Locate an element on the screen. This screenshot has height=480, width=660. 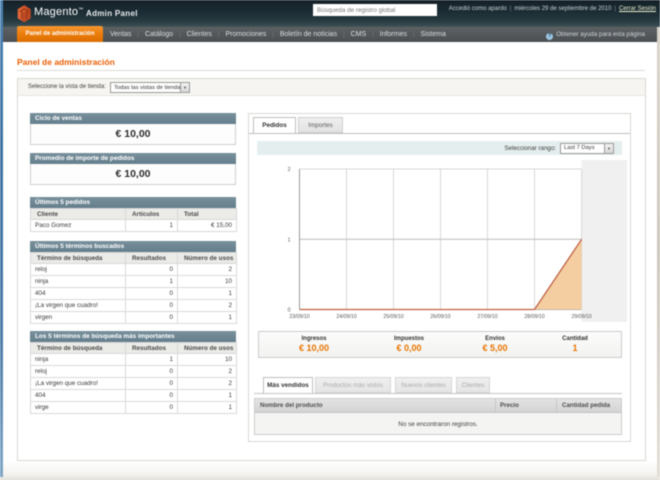
svg-text: 28/09/10 is located at coordinates (534, 317).